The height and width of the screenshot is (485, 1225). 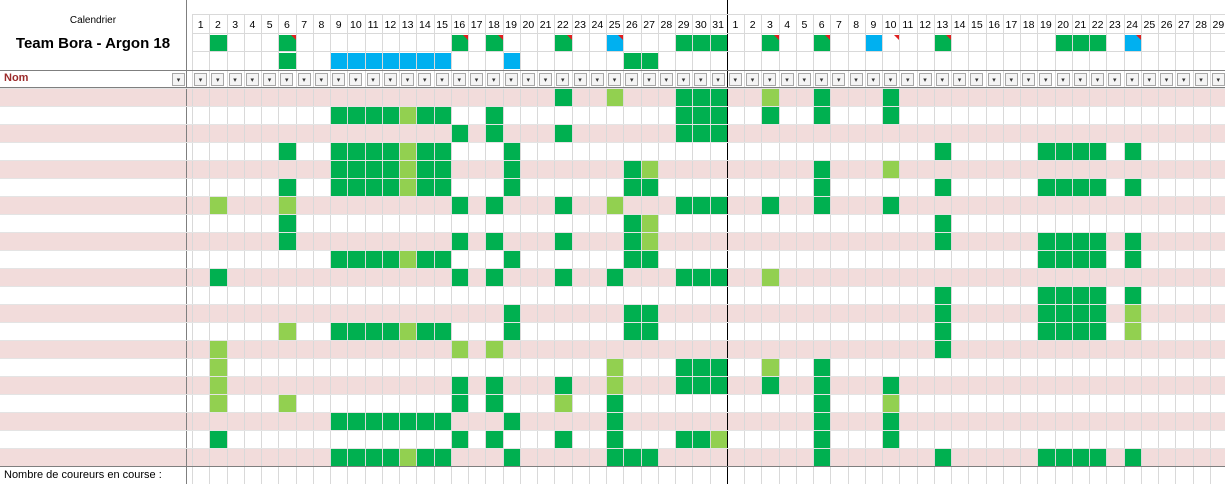 I want to click on sort-filter-icon: ▾, so click(x=178, y=79).